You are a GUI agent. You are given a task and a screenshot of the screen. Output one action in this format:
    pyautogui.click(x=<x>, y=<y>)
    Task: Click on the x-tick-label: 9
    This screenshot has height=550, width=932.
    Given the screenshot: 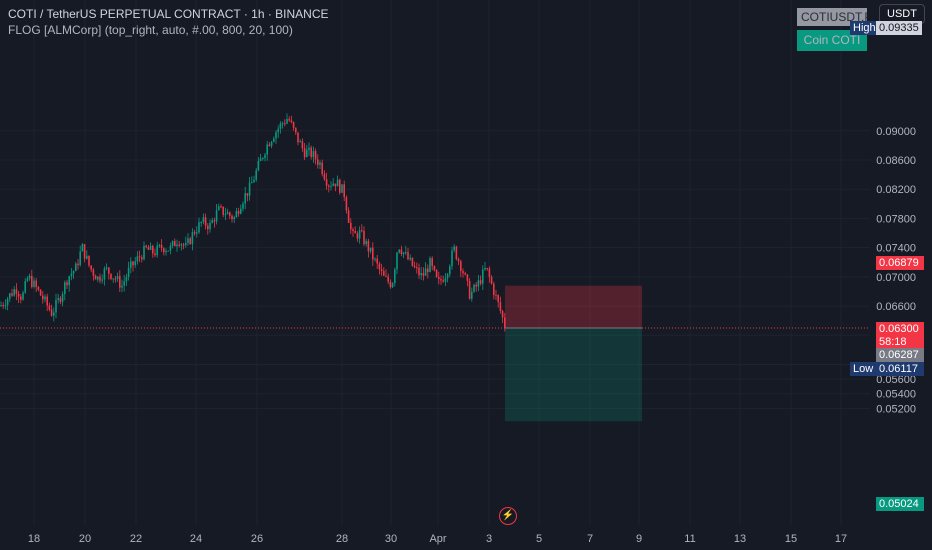 What is the action you would take?
    pyautogui.click(x=639, y=539)
    